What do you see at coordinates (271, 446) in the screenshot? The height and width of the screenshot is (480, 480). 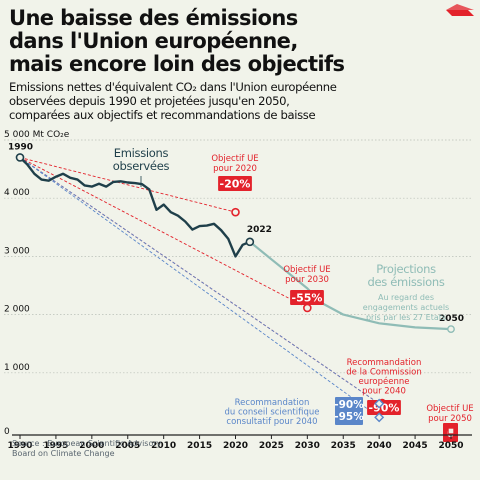 I see `x-tick-label: 2025` at bounding box center [271, 446].